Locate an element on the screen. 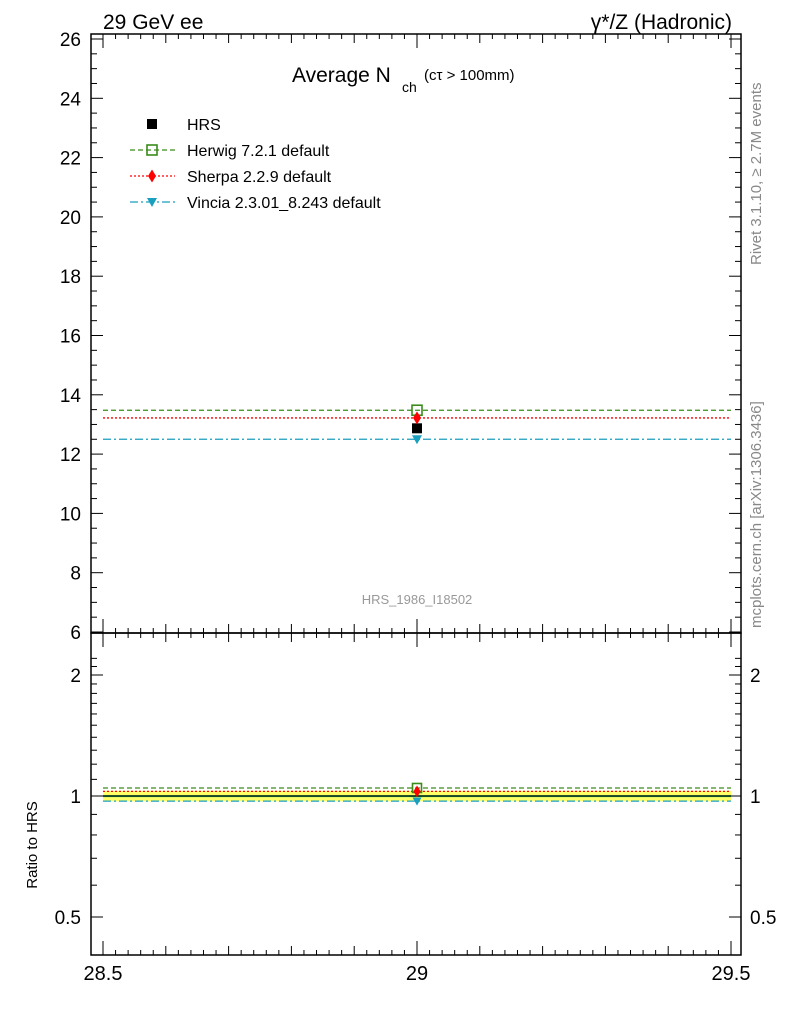  x-tick-label: 29 is located at coordinates (417, 974).